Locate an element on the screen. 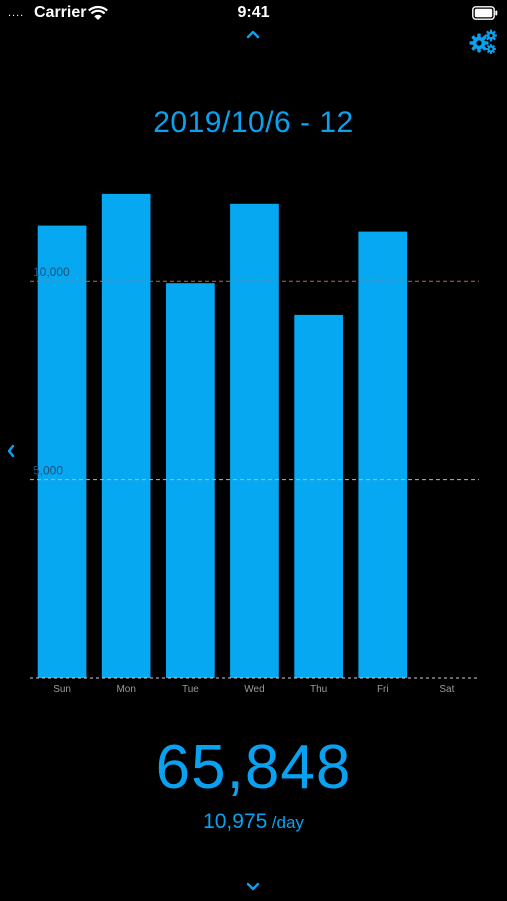  x-tick-label: Sat is located at coordinates (446, 689).